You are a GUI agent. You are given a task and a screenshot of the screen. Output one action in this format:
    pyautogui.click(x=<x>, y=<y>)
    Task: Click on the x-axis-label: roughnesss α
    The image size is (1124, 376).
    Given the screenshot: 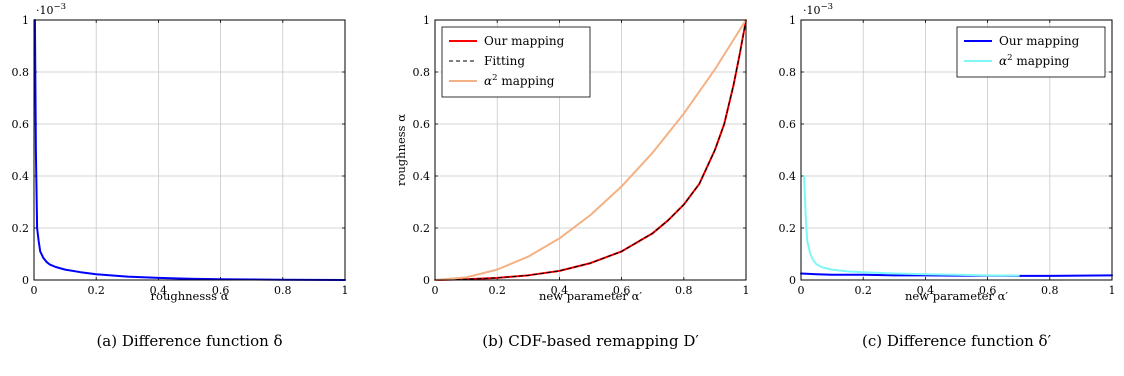 What is the action you would take?
    pyautogui.click(x=190, y=296)
    